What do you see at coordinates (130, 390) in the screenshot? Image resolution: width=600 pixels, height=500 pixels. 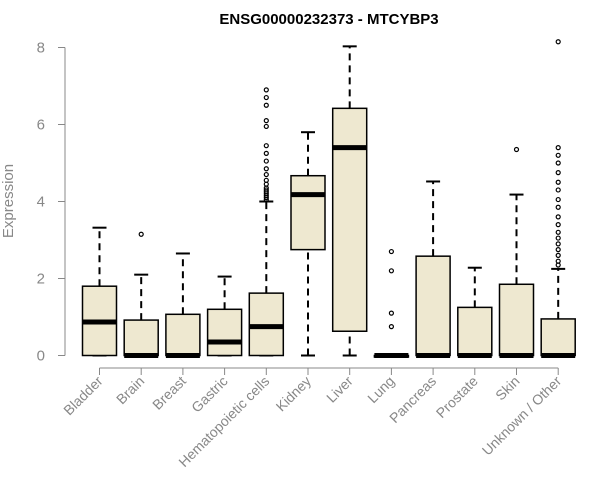 I see `x-tick-label: Brain` at bounding box center [130, 390].